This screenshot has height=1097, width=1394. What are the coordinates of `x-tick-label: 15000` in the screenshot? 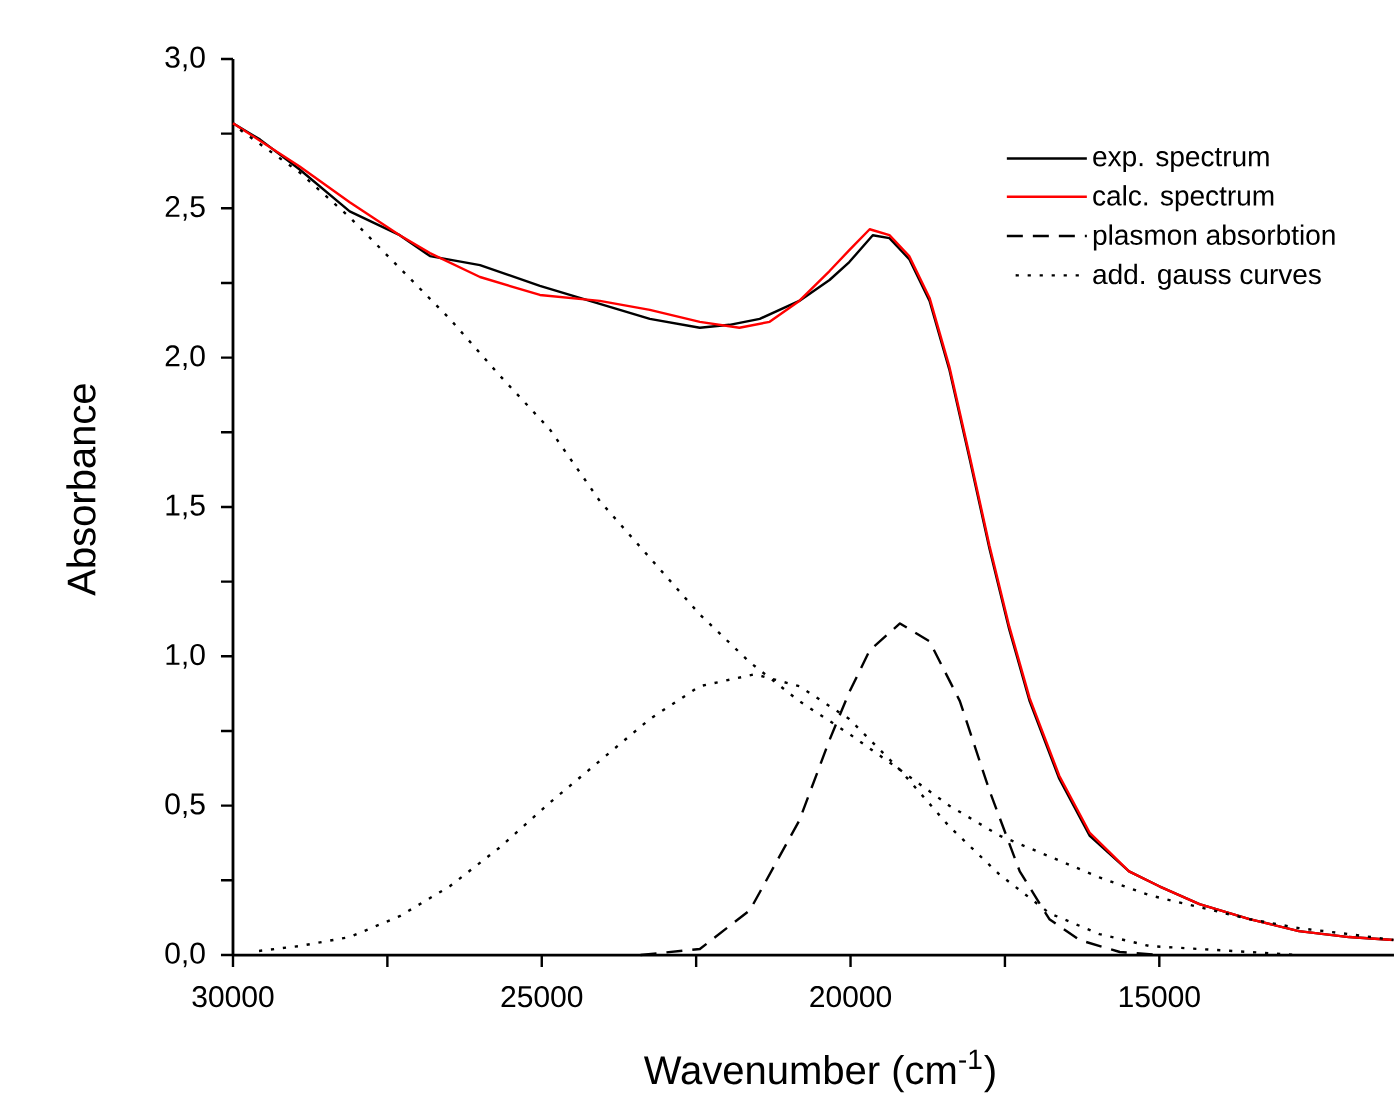 It's located at (1159, 997).